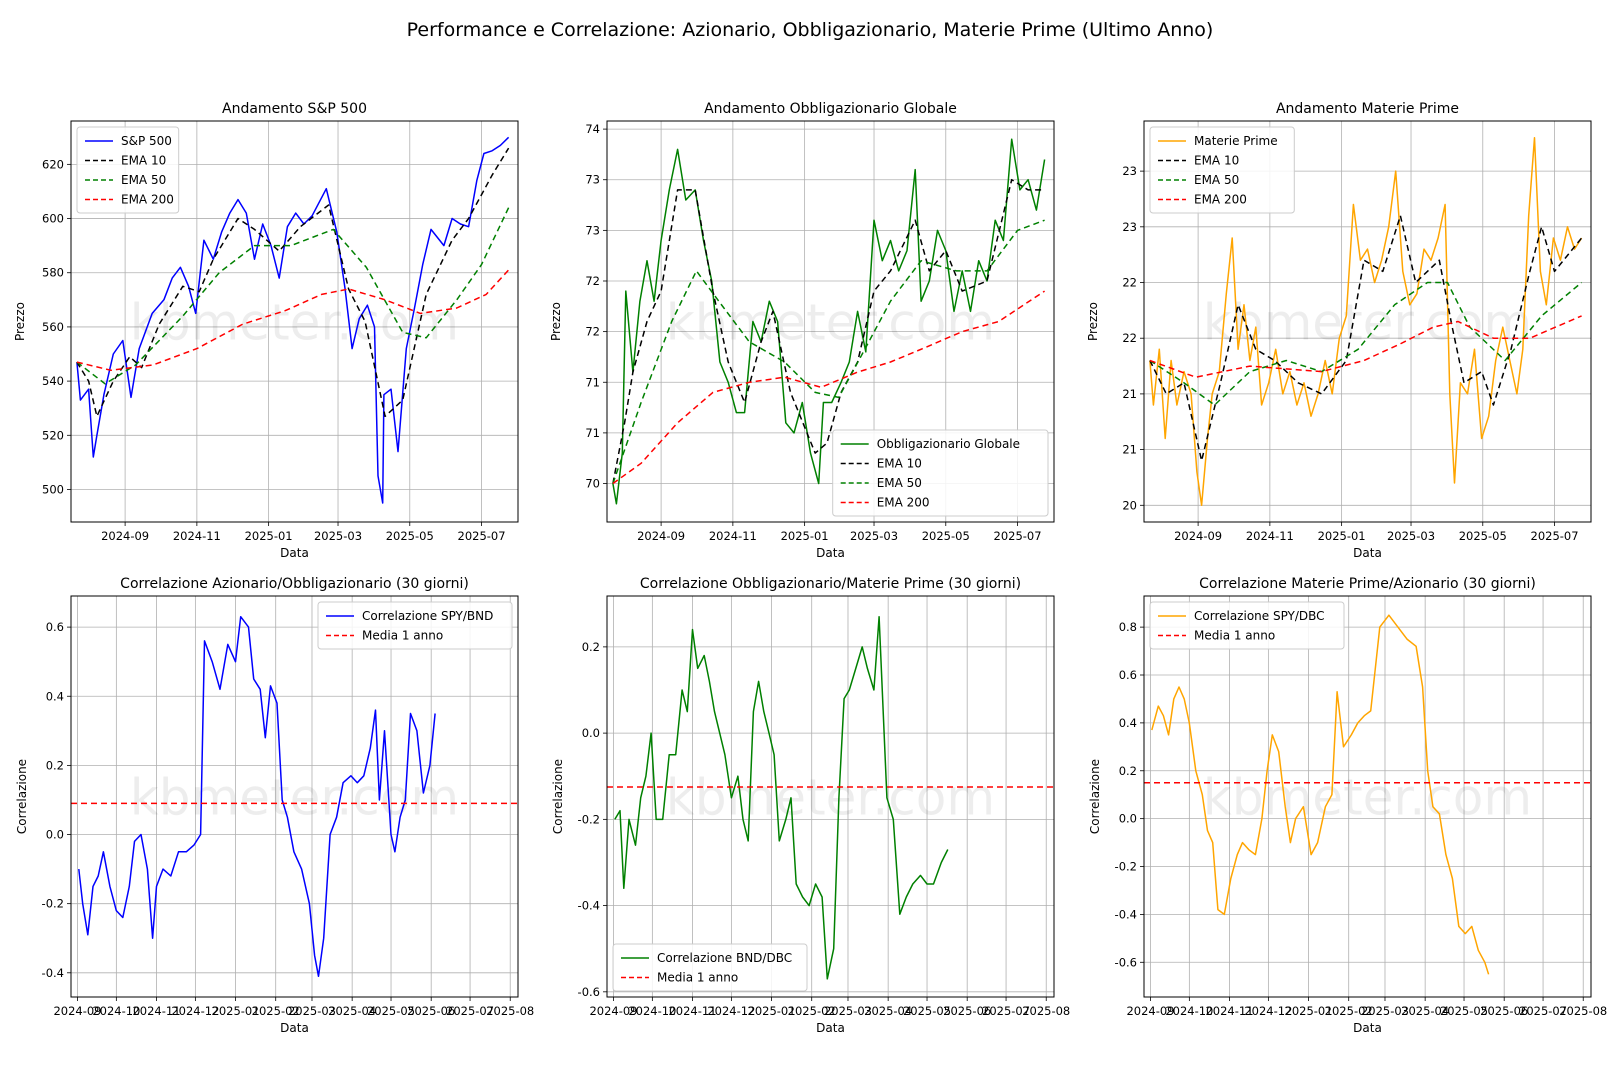  What do you see at coordinates (592, 484) in the screenshot?
I see `y-tick-label: 70` at bounding box center [592, 484].